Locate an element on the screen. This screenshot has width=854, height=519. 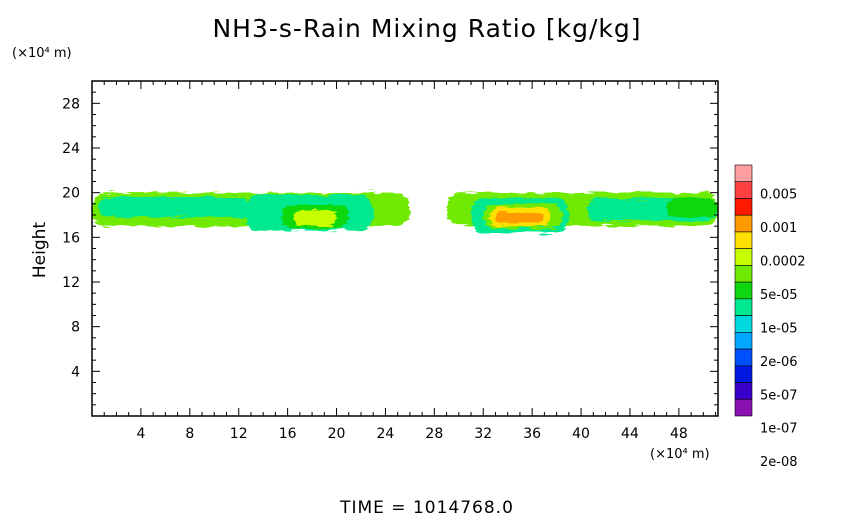
x-tick-label: 12 is located at coordinates (239, 434).